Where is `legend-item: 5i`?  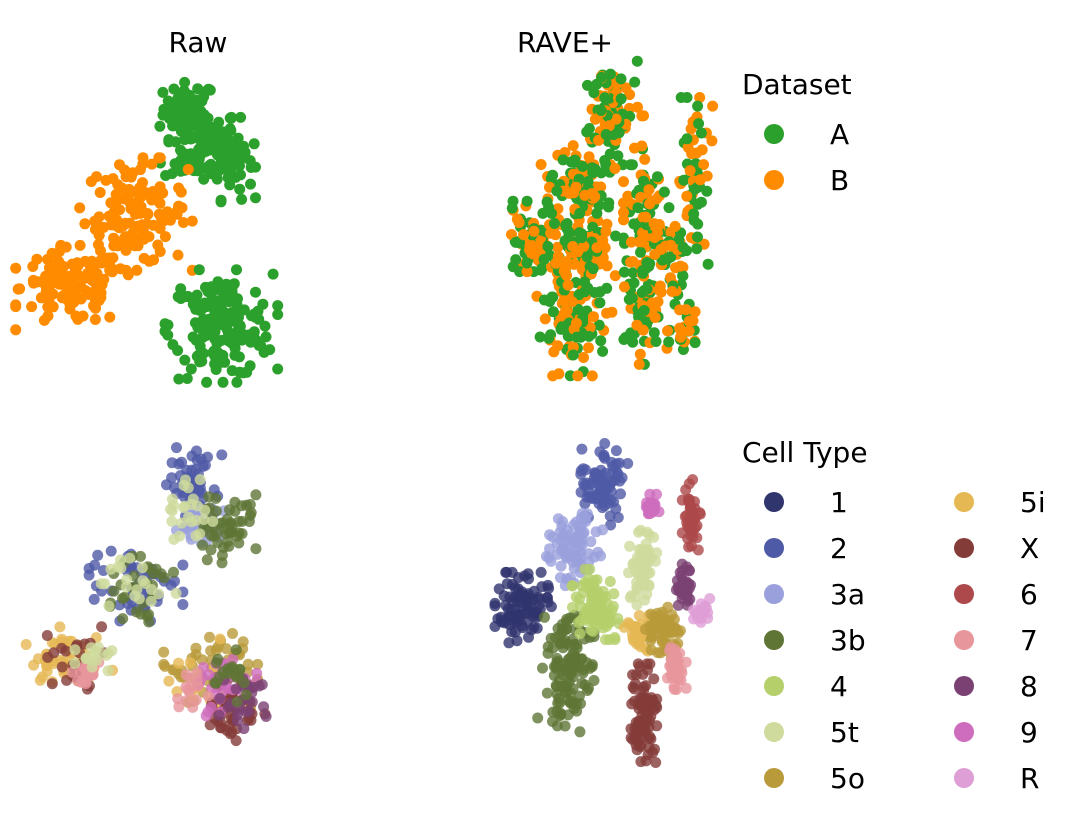 legend-item: 5i is located at coordinates (992, 502).